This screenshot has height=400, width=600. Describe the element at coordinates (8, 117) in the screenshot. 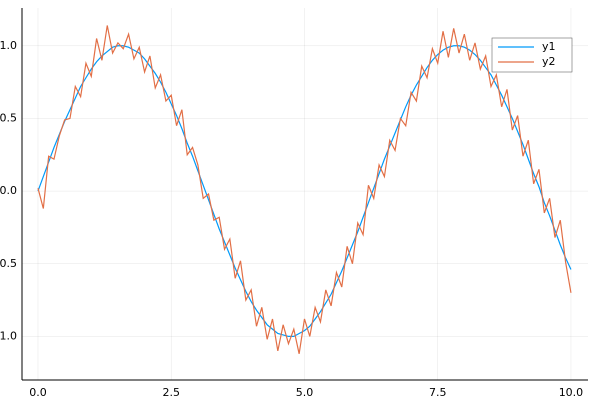

I see `y-tick-label: 0.5` at that location.